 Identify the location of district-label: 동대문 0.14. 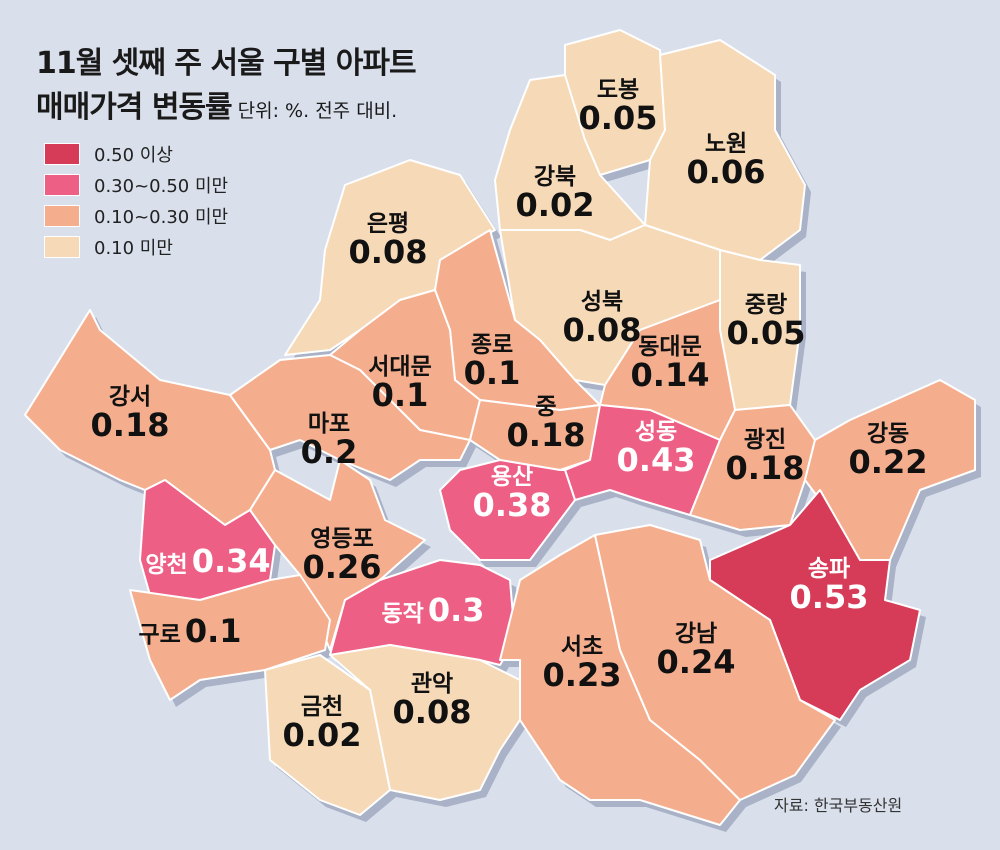
(670, 364).